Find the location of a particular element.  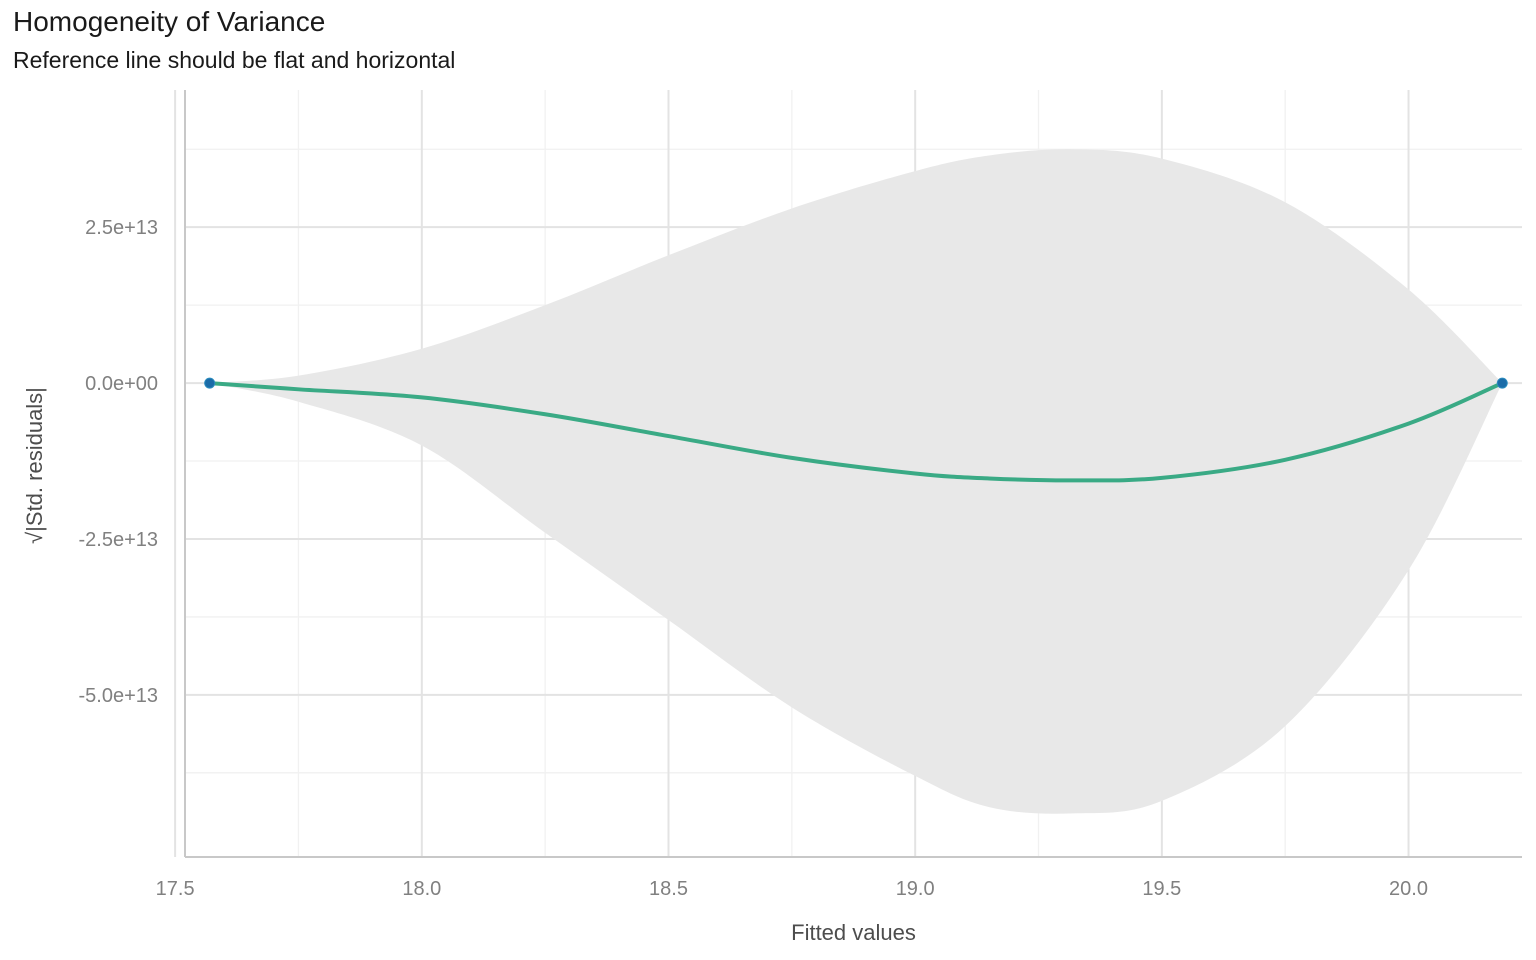

x-tick-label: 18.0 is located at coordinates (421, 889).